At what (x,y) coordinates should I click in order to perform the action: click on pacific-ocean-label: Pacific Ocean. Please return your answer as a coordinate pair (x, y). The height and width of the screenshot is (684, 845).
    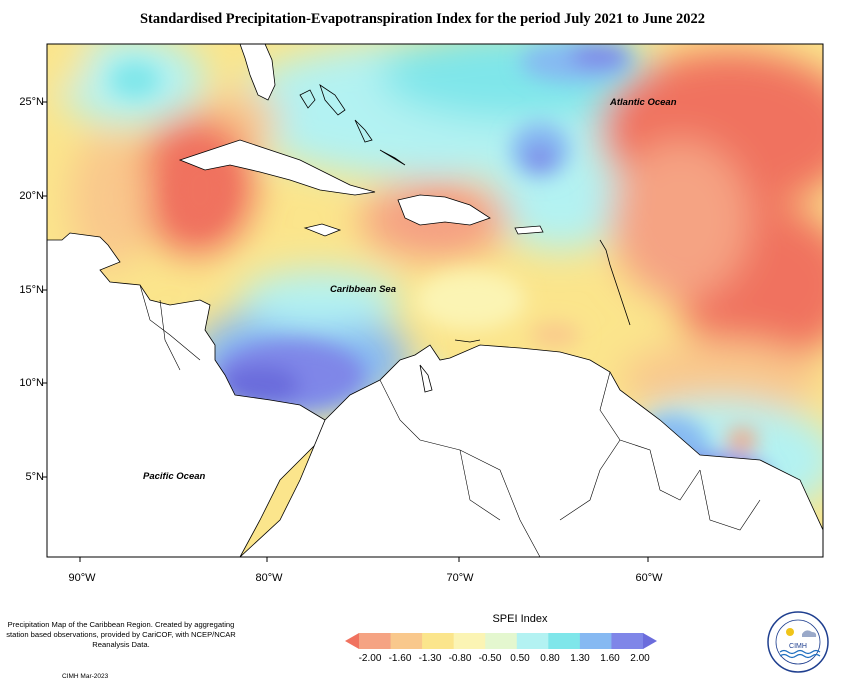
    Looking at the image, I should click on (174, 476).